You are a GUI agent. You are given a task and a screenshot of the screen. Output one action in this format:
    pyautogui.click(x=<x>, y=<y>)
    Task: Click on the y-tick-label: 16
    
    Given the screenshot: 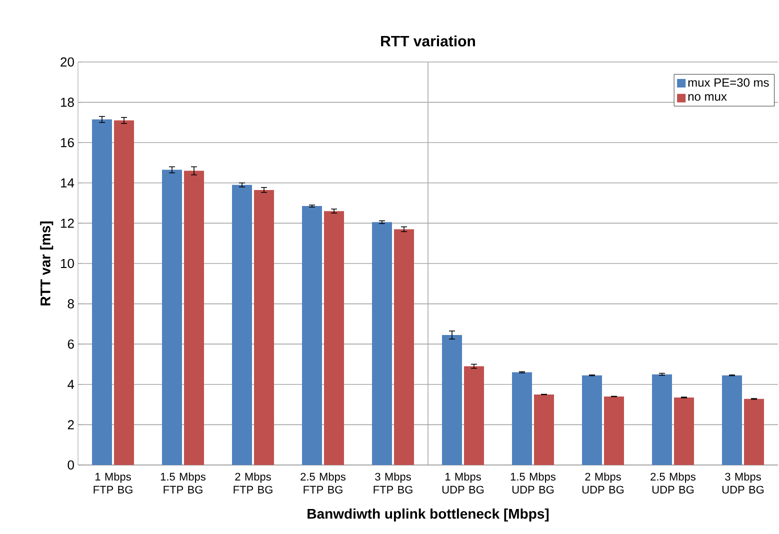 What is the action you would take?
    pyautogui.click(x=67, y=143)
    